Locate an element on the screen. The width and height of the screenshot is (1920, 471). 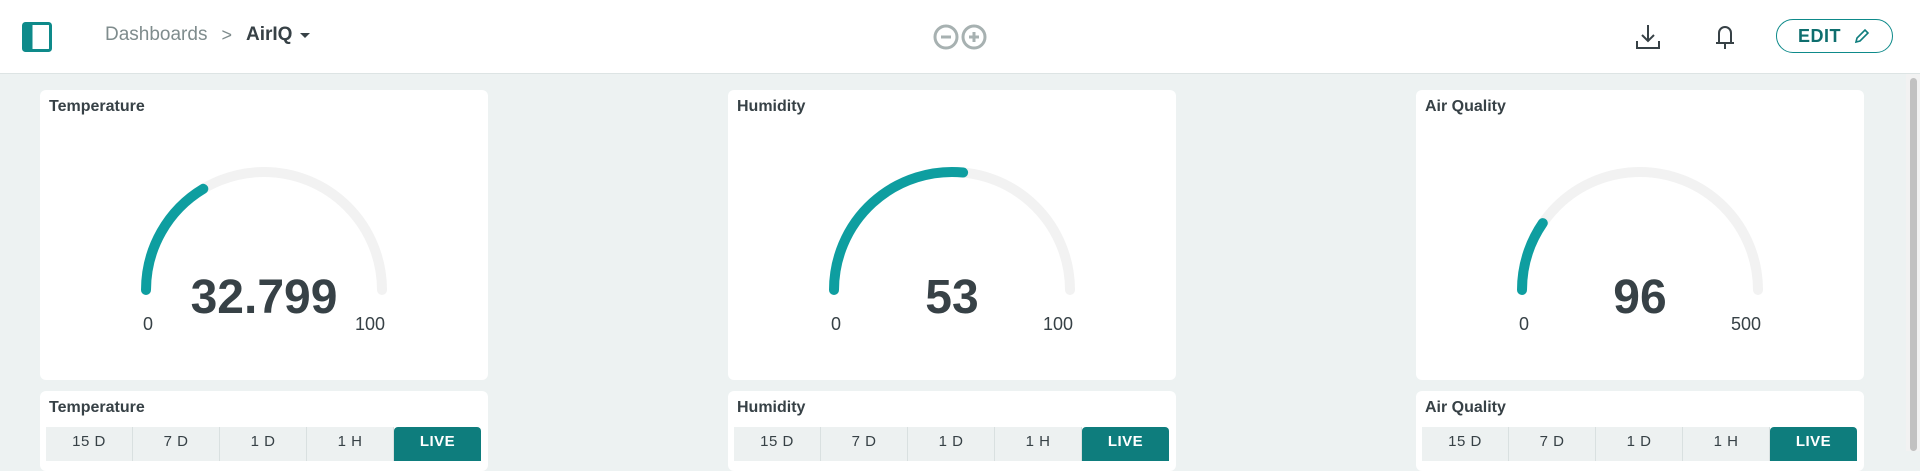
gauge-value: 96 is located at coordinates (1640, 297).